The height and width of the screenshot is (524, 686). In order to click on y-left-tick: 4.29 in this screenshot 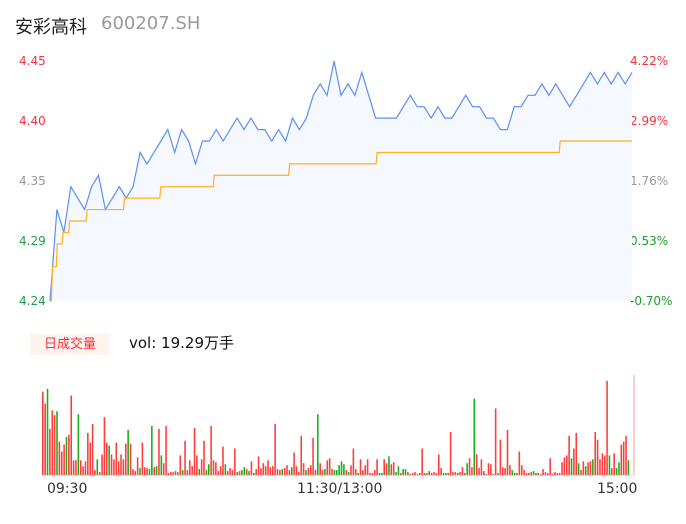, I will do `click(32, 241)`.